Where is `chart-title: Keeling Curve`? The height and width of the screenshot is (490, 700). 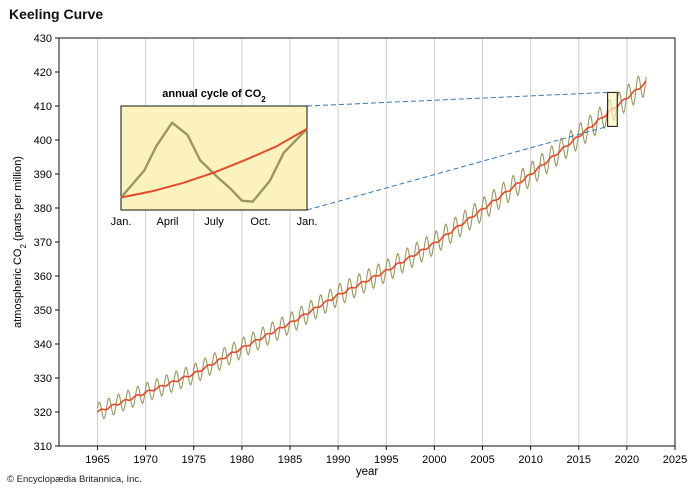 chart-title: Keeling Curve is located at coordinates (56, 14).